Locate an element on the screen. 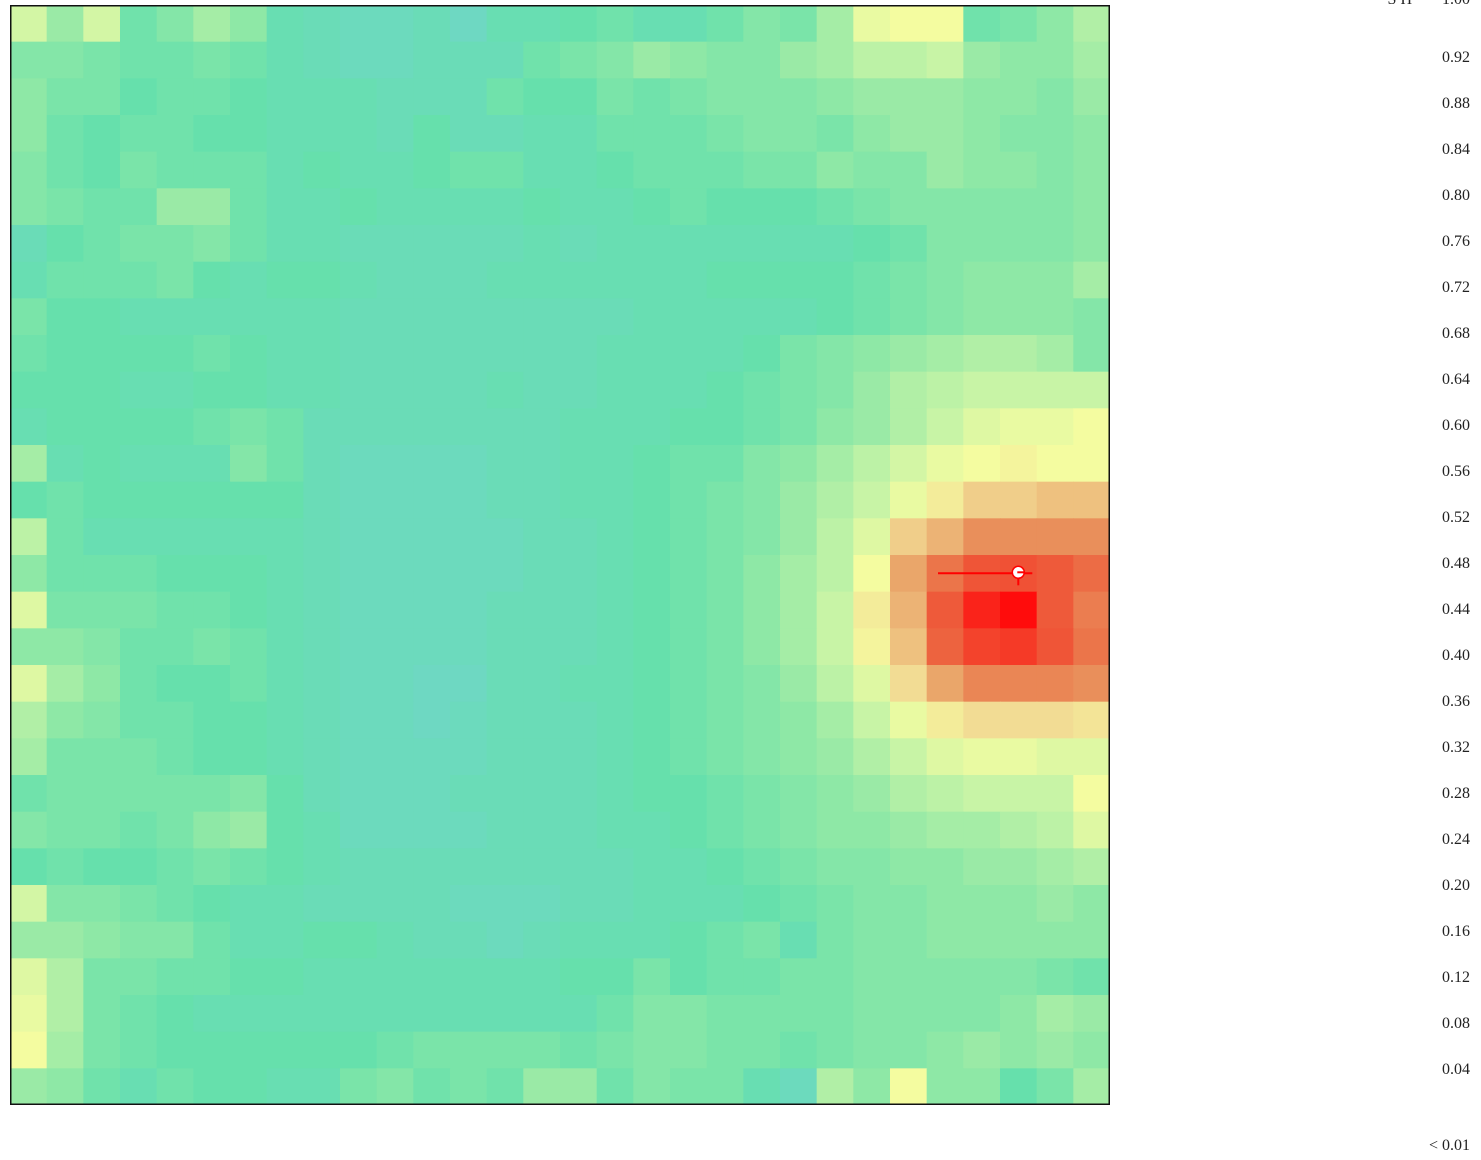 Image resolution: width=1481 pixels, height=1160 pixels. scale-tick-label: 0.64 is located at coordinates (1456, 379).